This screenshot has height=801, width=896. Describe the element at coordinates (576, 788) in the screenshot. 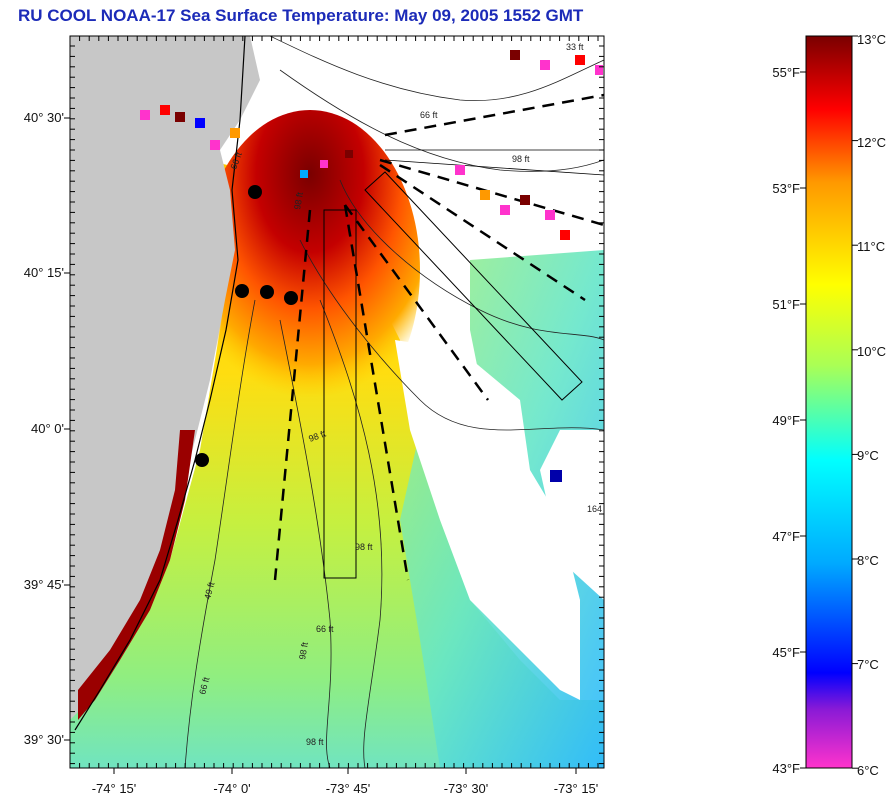

I see `lon-label: -73° 15'` at that location.